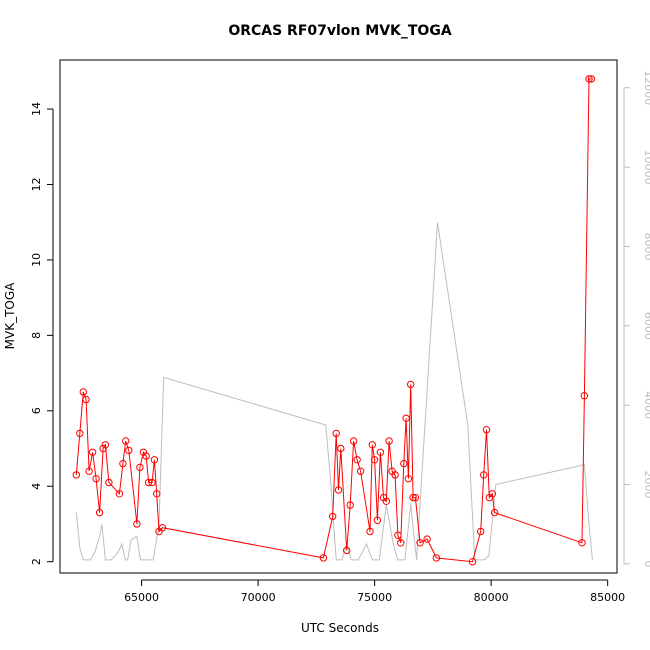  Describe the element at coordinates (646, 87) in the screenshot. I see `y2-tick-label: 12000` at that location.